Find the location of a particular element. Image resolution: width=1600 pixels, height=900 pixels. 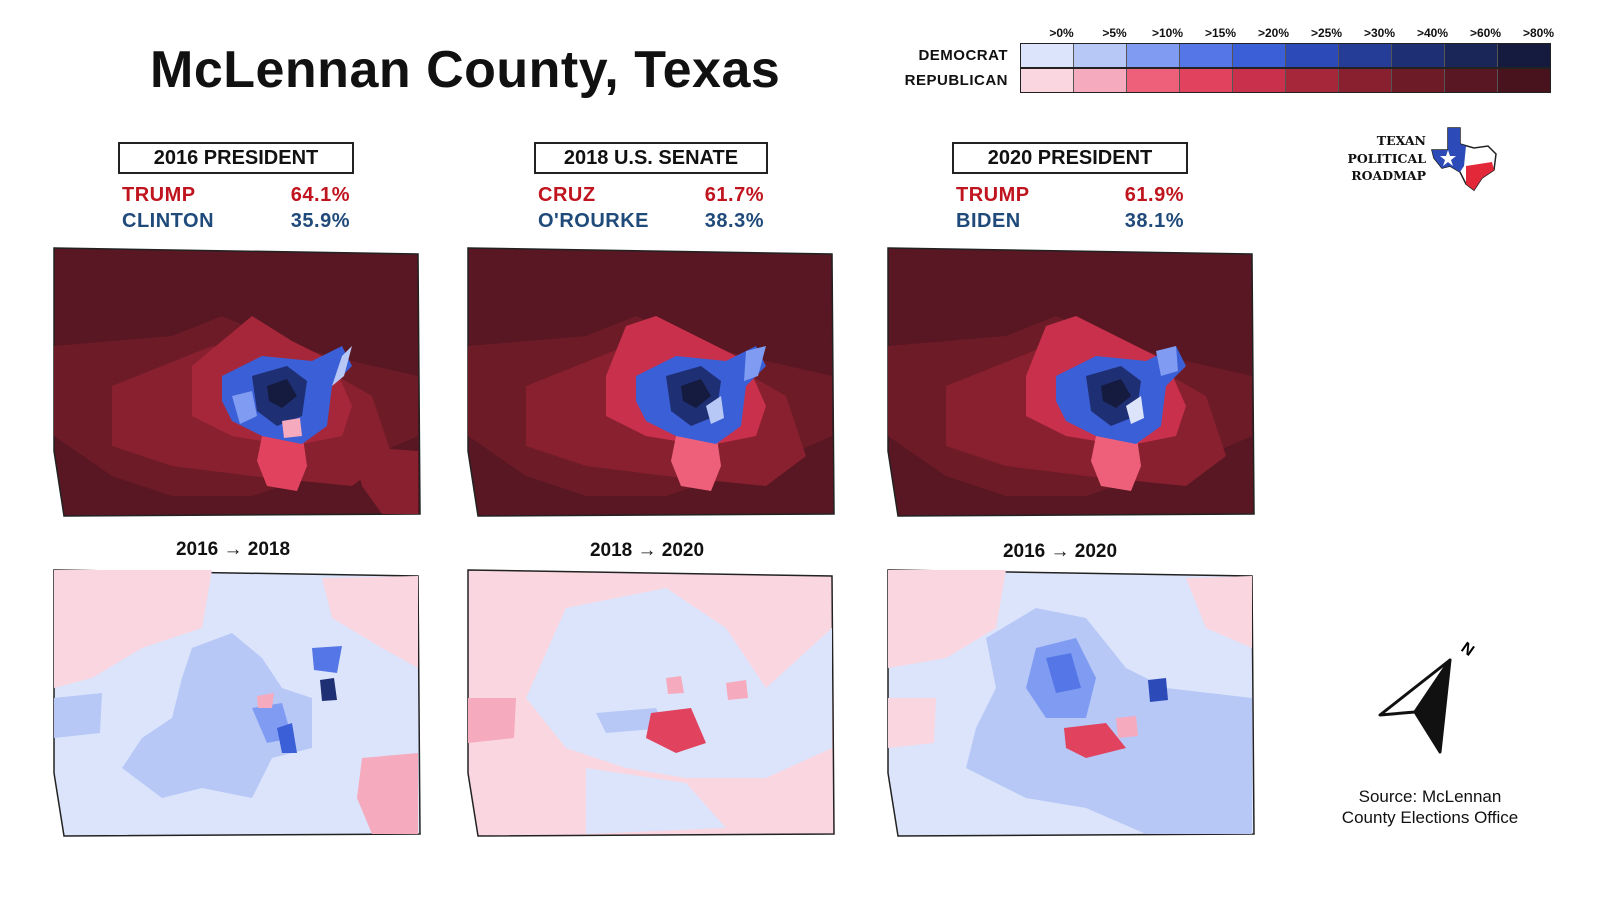

dem-candidate-name: O'ROURKE is located at coordinates (593, 221).